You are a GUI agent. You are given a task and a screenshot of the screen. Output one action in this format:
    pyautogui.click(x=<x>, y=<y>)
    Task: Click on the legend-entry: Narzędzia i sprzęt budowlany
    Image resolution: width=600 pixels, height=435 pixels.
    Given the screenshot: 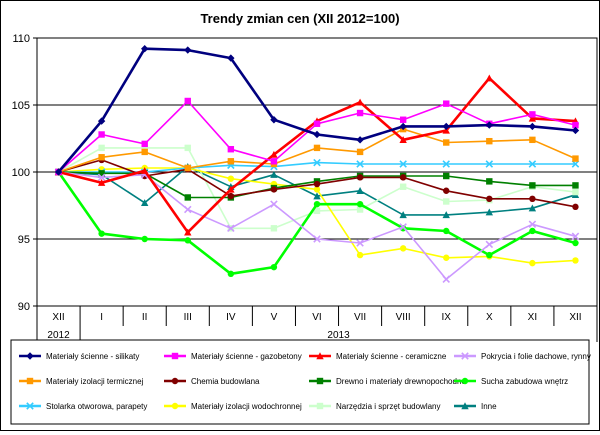 What is the action you would take?
    pyautogui.click(x=375, y=406)
    